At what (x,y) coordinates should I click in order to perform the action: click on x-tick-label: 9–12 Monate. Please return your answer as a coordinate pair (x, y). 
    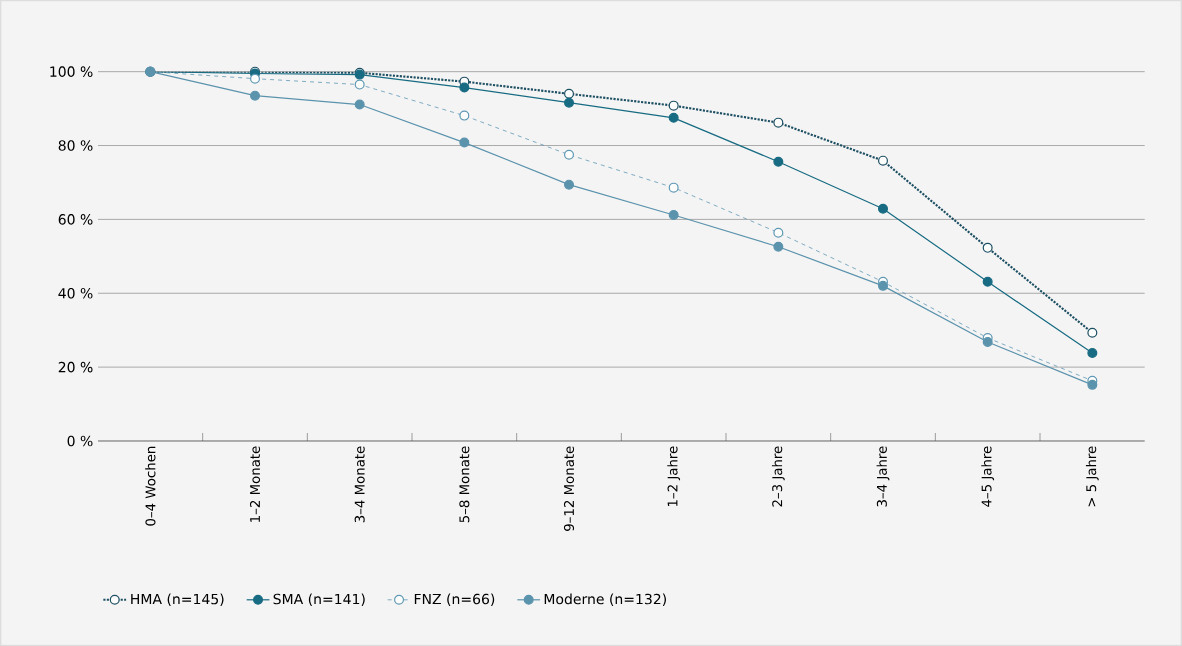
    Looking at the image, I should click on (569, 488).